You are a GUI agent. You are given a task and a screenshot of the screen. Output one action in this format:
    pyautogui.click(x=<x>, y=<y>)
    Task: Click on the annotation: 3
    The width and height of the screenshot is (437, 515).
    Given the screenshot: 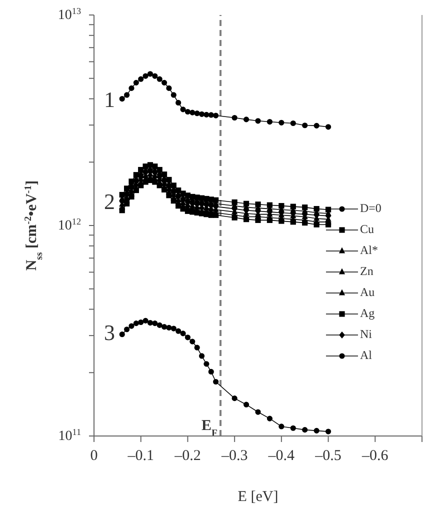 What is the action you would take?
    pyautogui.click(x=109, y=332)
    